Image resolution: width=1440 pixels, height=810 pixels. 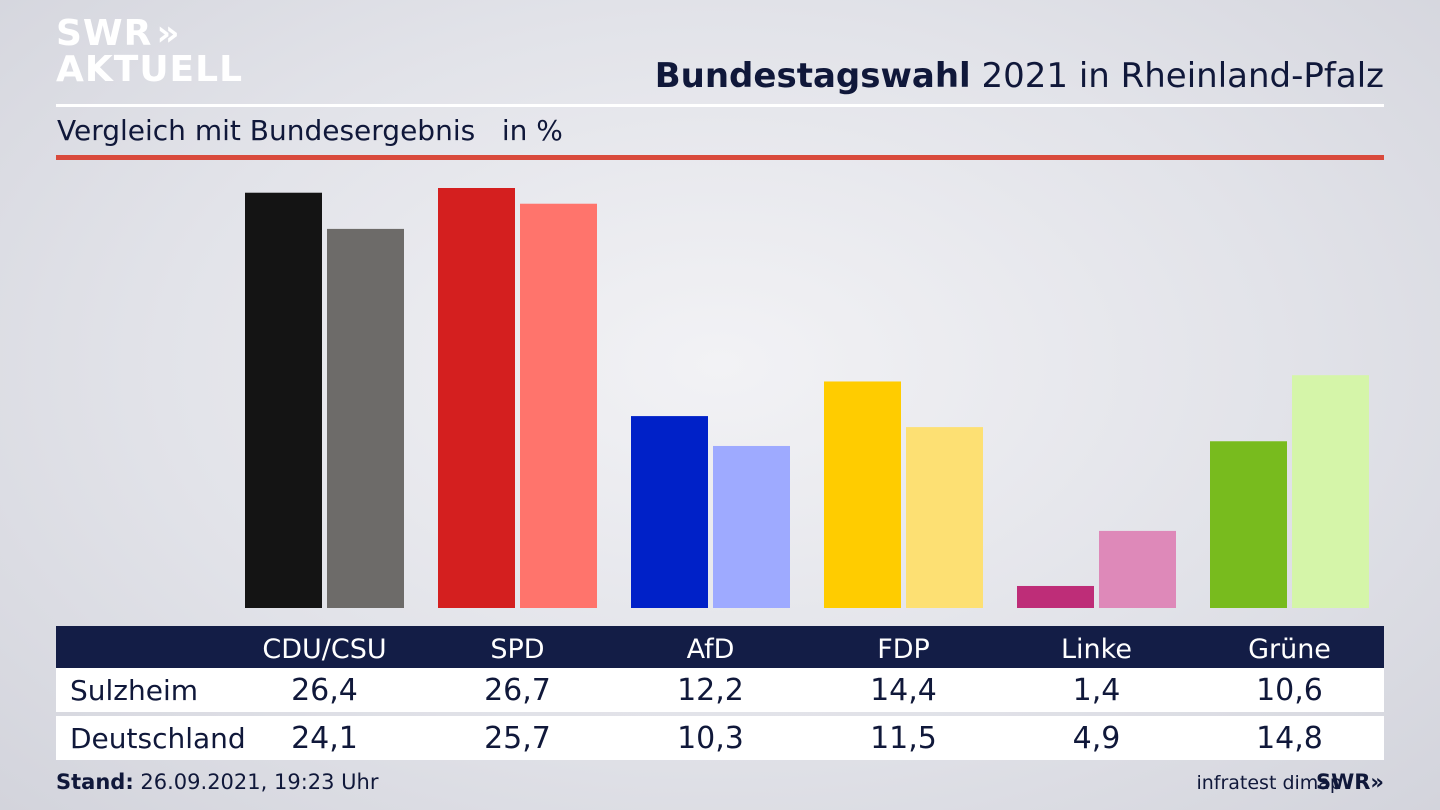 I want to click on bar-spd-sulzheim, so click(x=476, y=398).